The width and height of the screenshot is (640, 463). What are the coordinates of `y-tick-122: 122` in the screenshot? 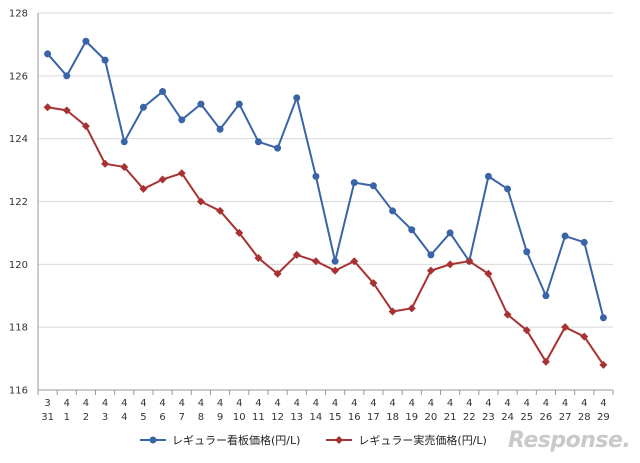 It's located at (18, 202).